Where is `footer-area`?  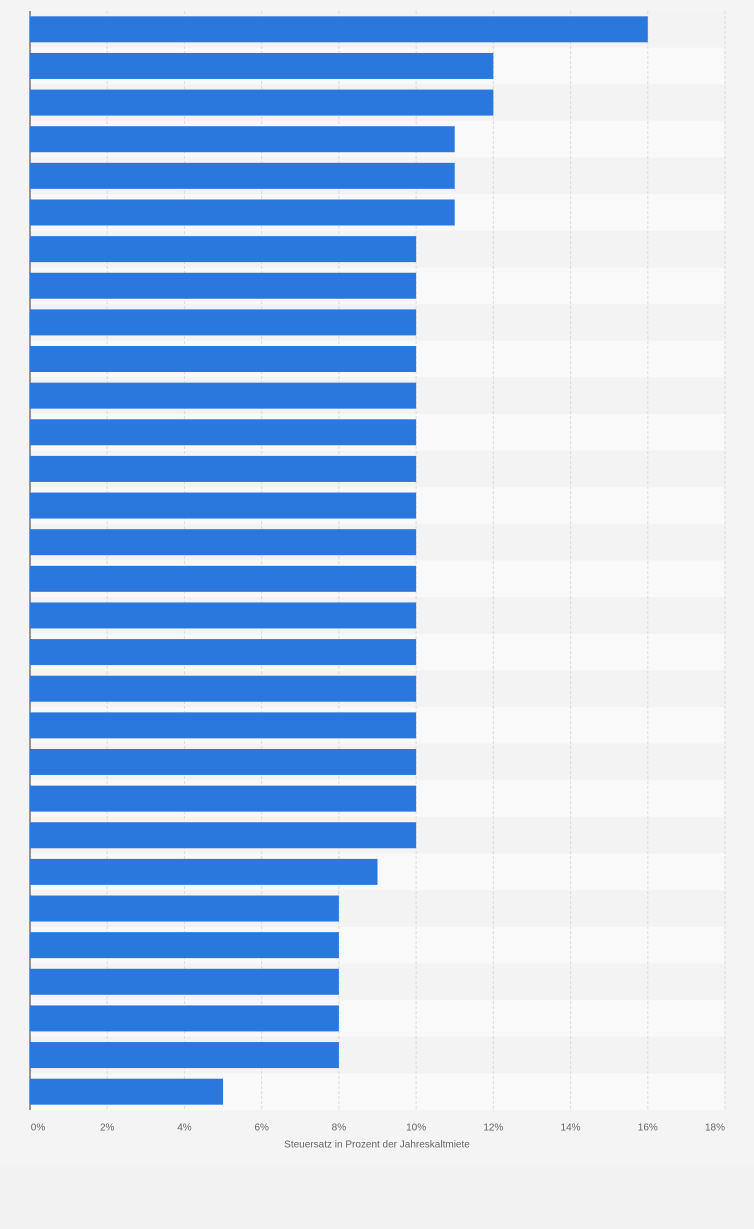
footer-area is located at coordinates (377, 1197).